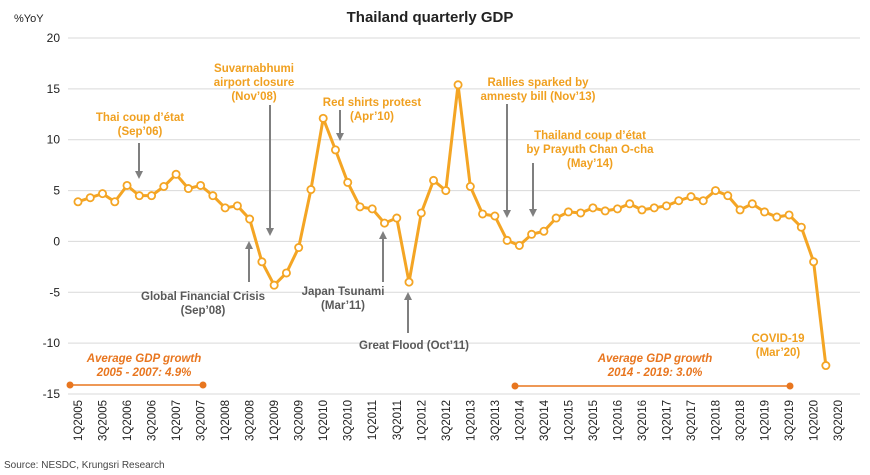 The height and width of the screenshot is (475, 870). What do you see at coordinates (790, 420) in the screenshot?
I see `x-tick-label: 3Q2019` at bounding box center [790, 420].